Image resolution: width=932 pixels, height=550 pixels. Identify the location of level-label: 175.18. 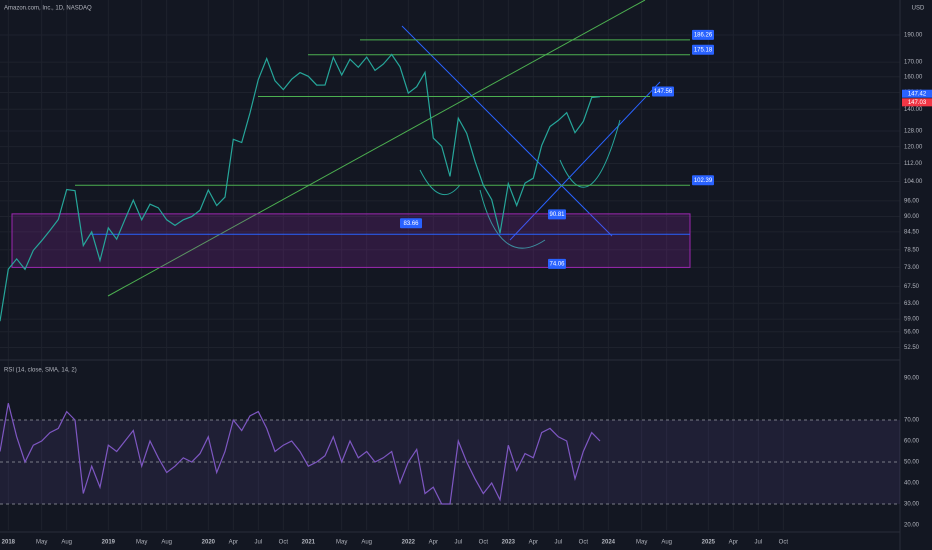
(703, 50).